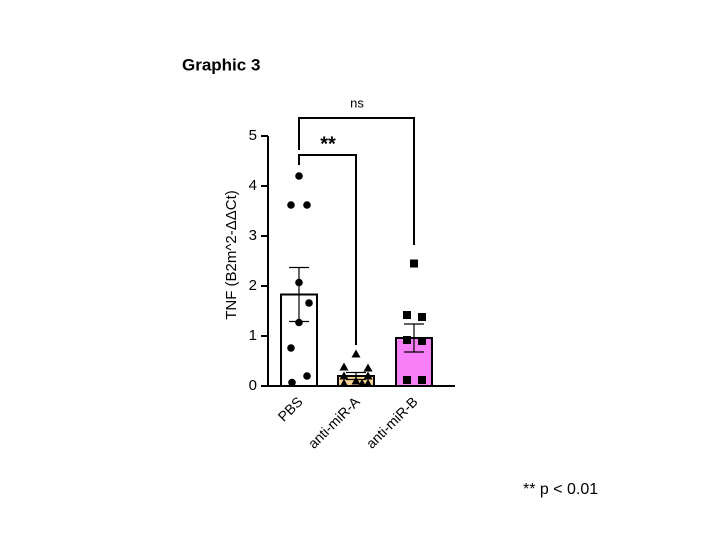 Image resolution: width=720 pixels, height=540 pixels. What do you see at coordinates (253, 235) in the screenshot?
I see `y-tick-label: 3` at bounding box center [253, 235].